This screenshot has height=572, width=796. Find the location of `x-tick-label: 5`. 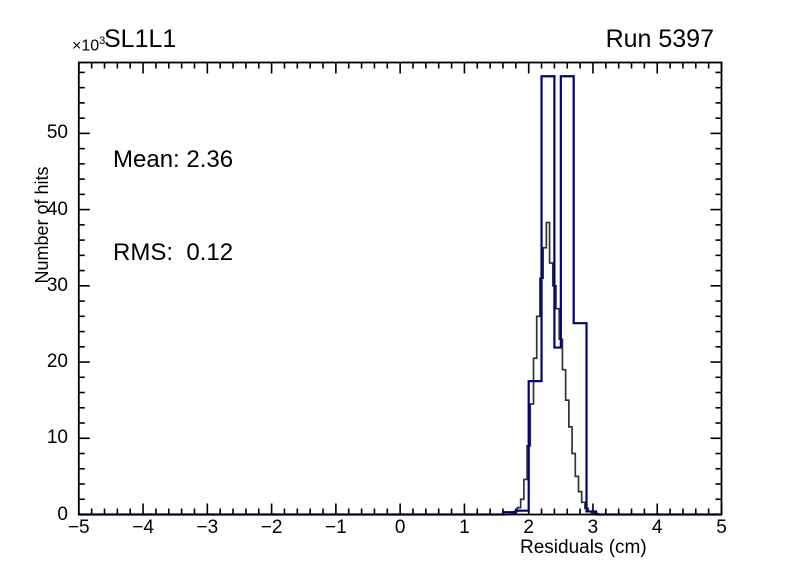

x-tick-label: 5 is located at coordinates (721, 527).